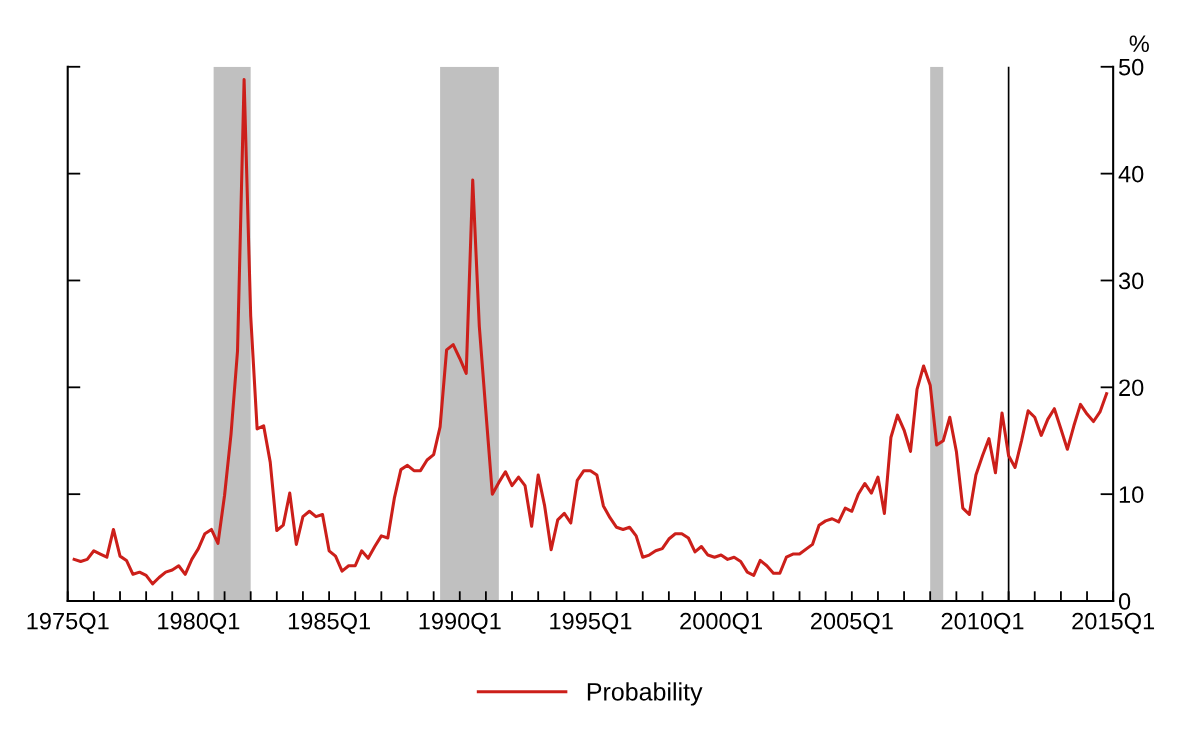 This screenshot has height=742, width=1188. I want to click on legend-label: Probability, so click(645, 694).